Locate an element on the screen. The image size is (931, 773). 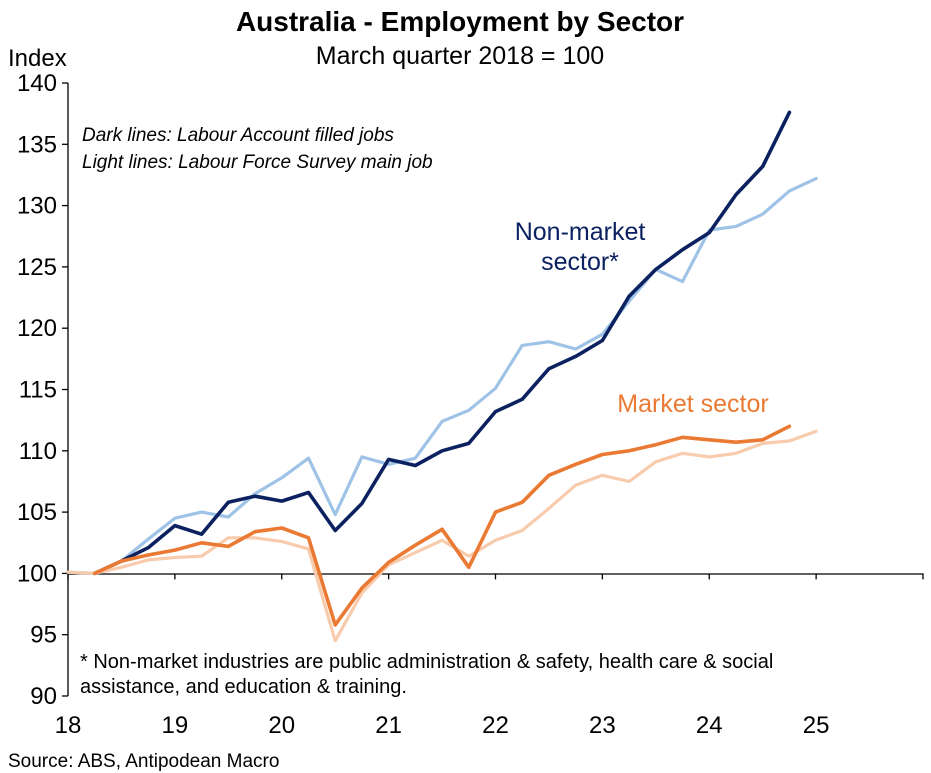
x-tick-label: 24 is located at coordinates (709, 725).